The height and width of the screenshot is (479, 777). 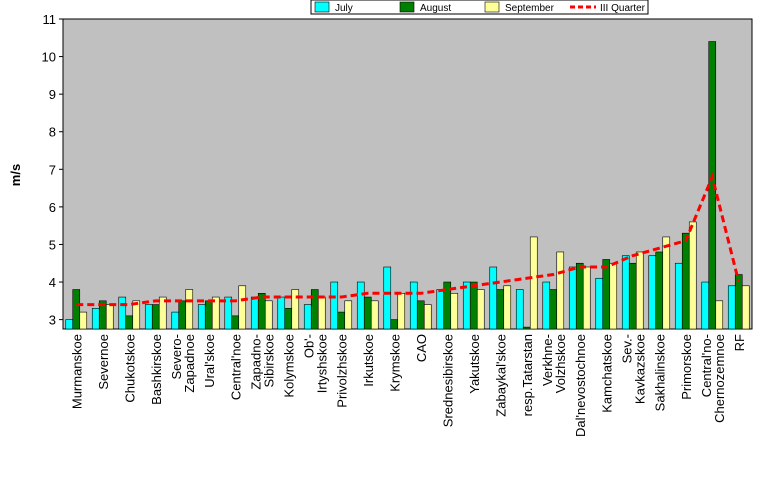 What do you see at coordinates (623, 8) in the screenshot?
I see `legend-label: III Quarter` at bounding box center [623, 8].